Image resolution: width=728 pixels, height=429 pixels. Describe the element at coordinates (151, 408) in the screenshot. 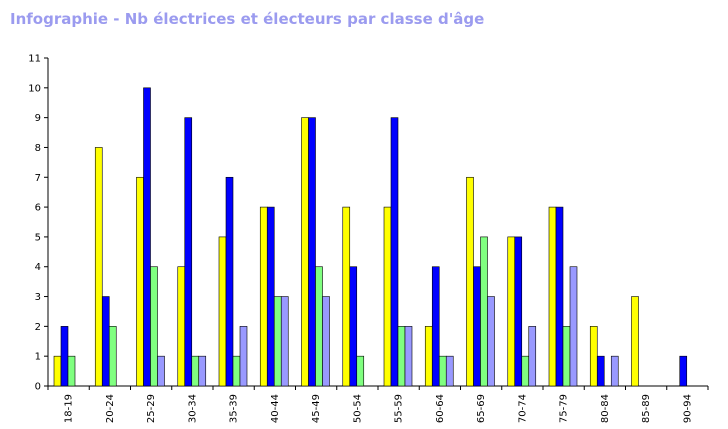

I see `x-tick-label: 25-29` at that location.